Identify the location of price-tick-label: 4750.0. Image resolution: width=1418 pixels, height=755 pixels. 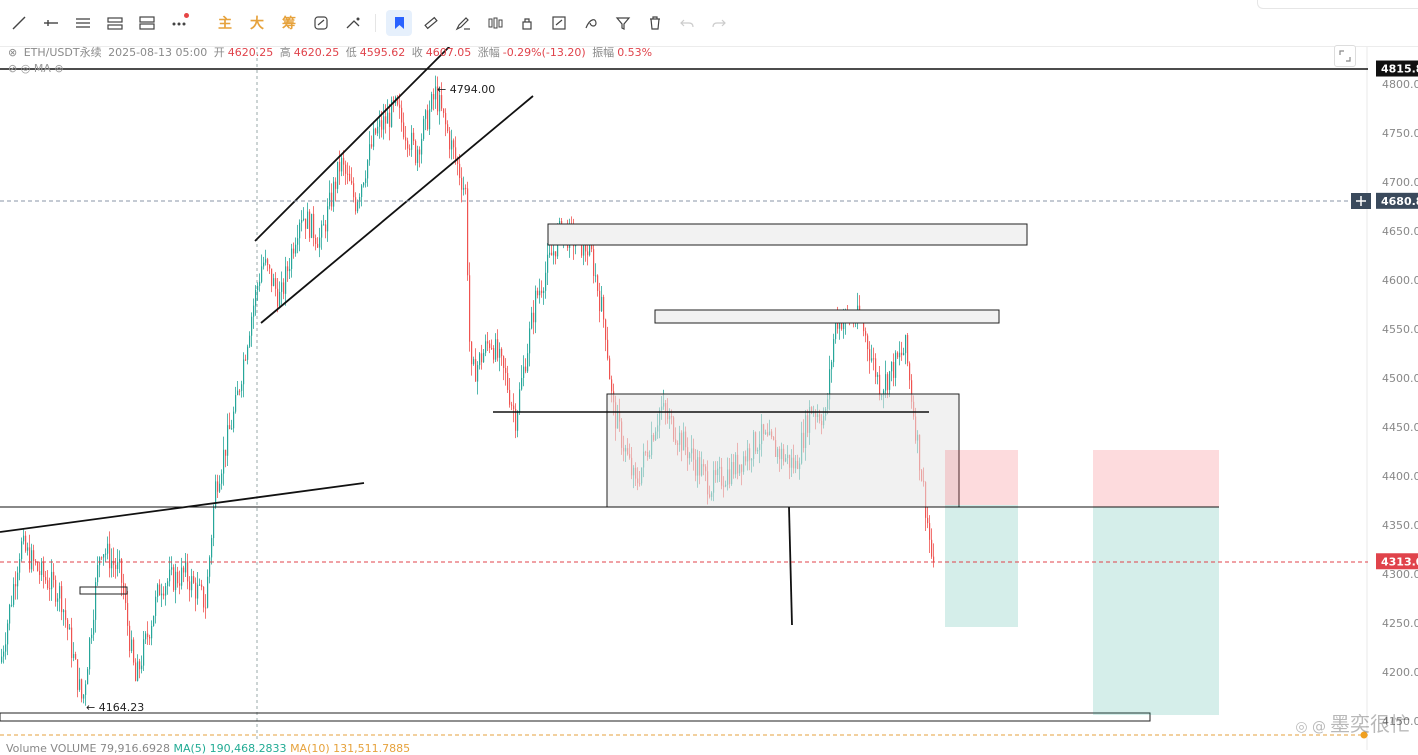
(1400, 133).